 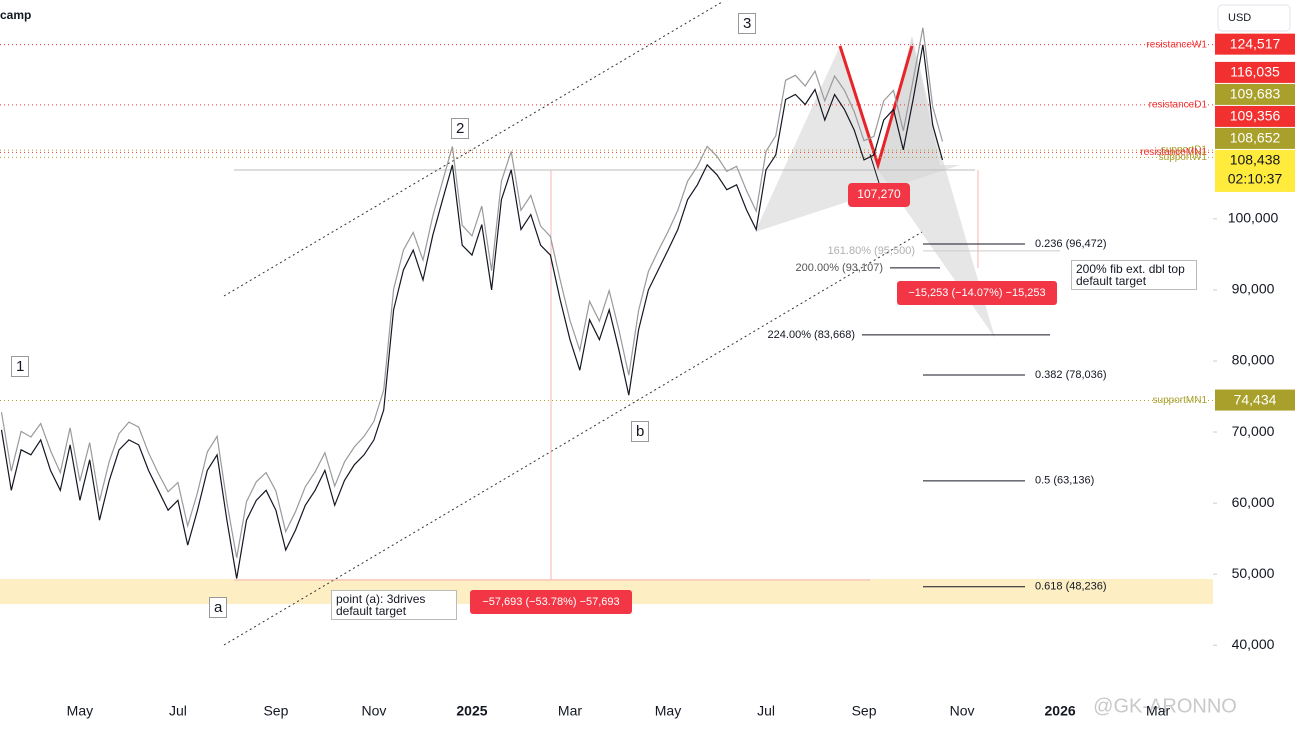 I want to click on watermark: @GK-ARONNO, so click(x=1165, y=706).